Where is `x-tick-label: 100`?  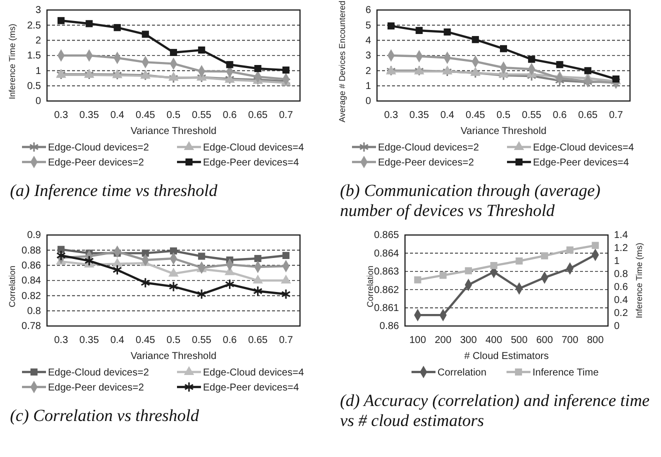
x-tick-label: 100 is located at coordinates (417, 340).